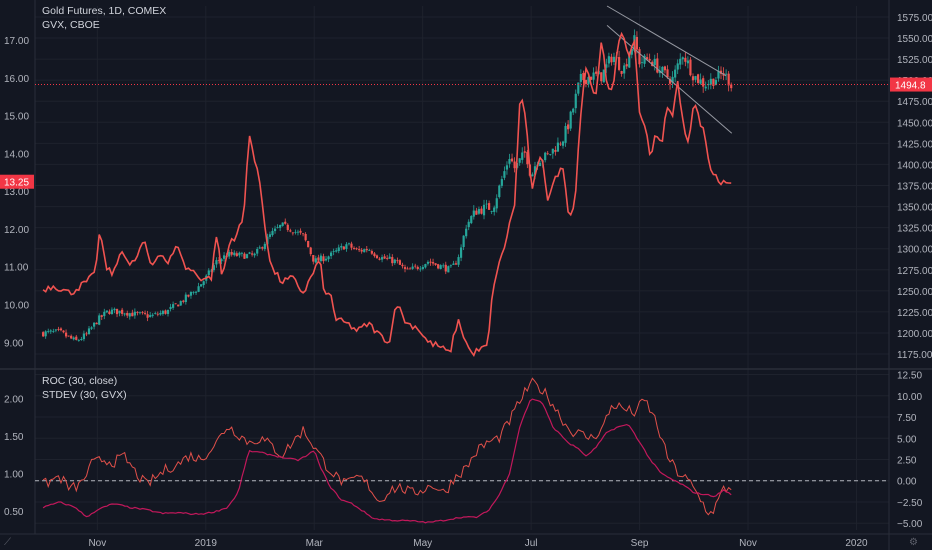 This screenshot has width=932, height=550. What do you see at coordinates (914, 18) in the screenshot?
I see `right-axis-tick-label: 1575.00` at bounding box center [914, 18].